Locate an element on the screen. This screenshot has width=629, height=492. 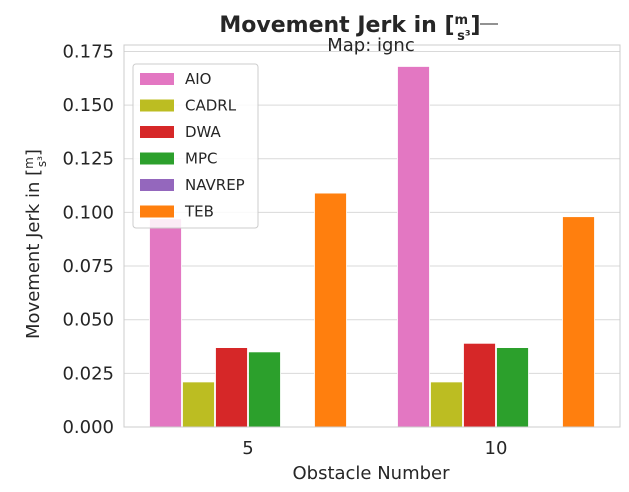
legend-label-aio: AIO is located at coordinates (198, 79).